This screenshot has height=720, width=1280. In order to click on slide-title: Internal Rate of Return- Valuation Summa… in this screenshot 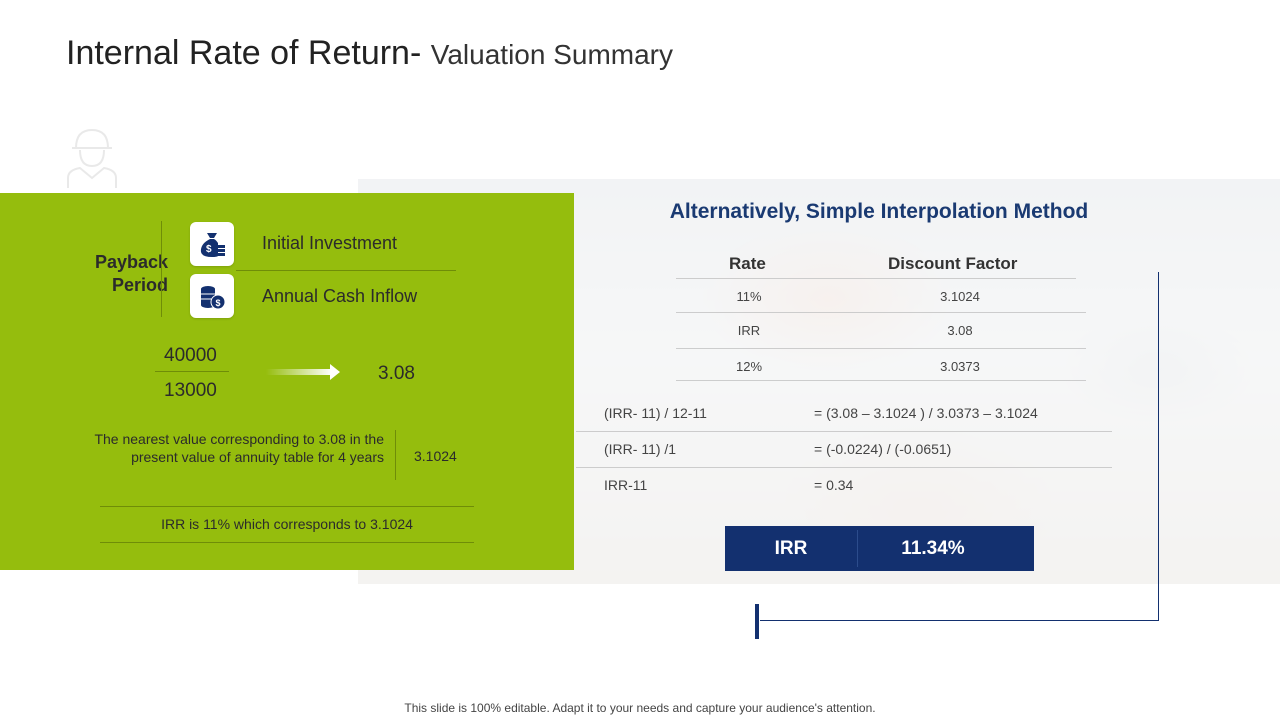, I will do `click(369, 53)`.